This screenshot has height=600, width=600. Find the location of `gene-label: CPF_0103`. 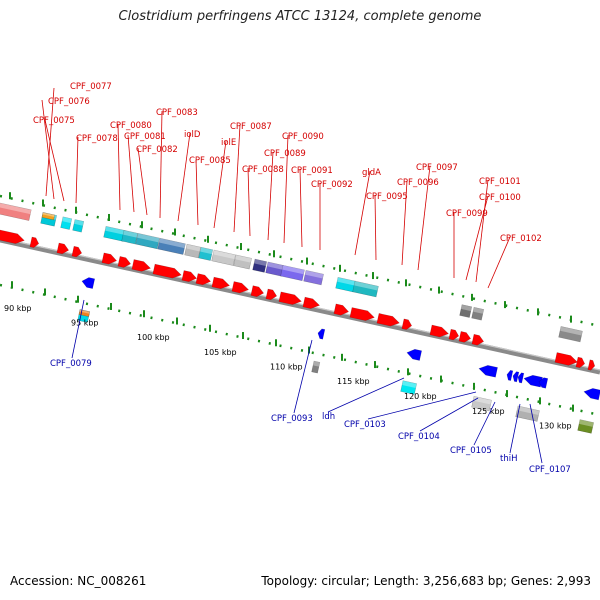

gene-label: CPF_0103 is located at coordinates (365, 425).